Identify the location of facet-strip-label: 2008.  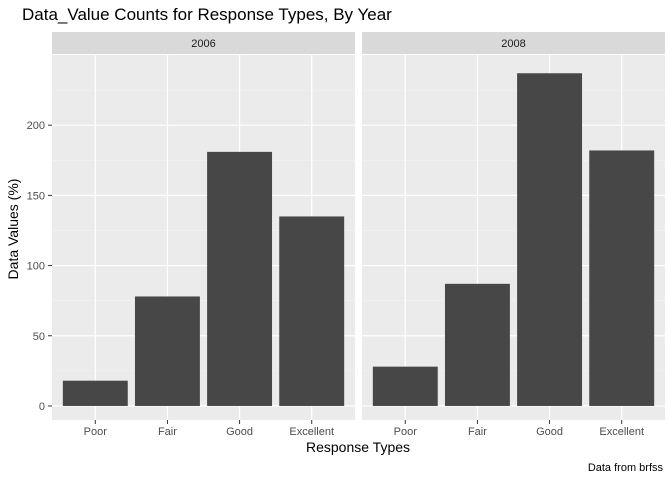
(513, 44).